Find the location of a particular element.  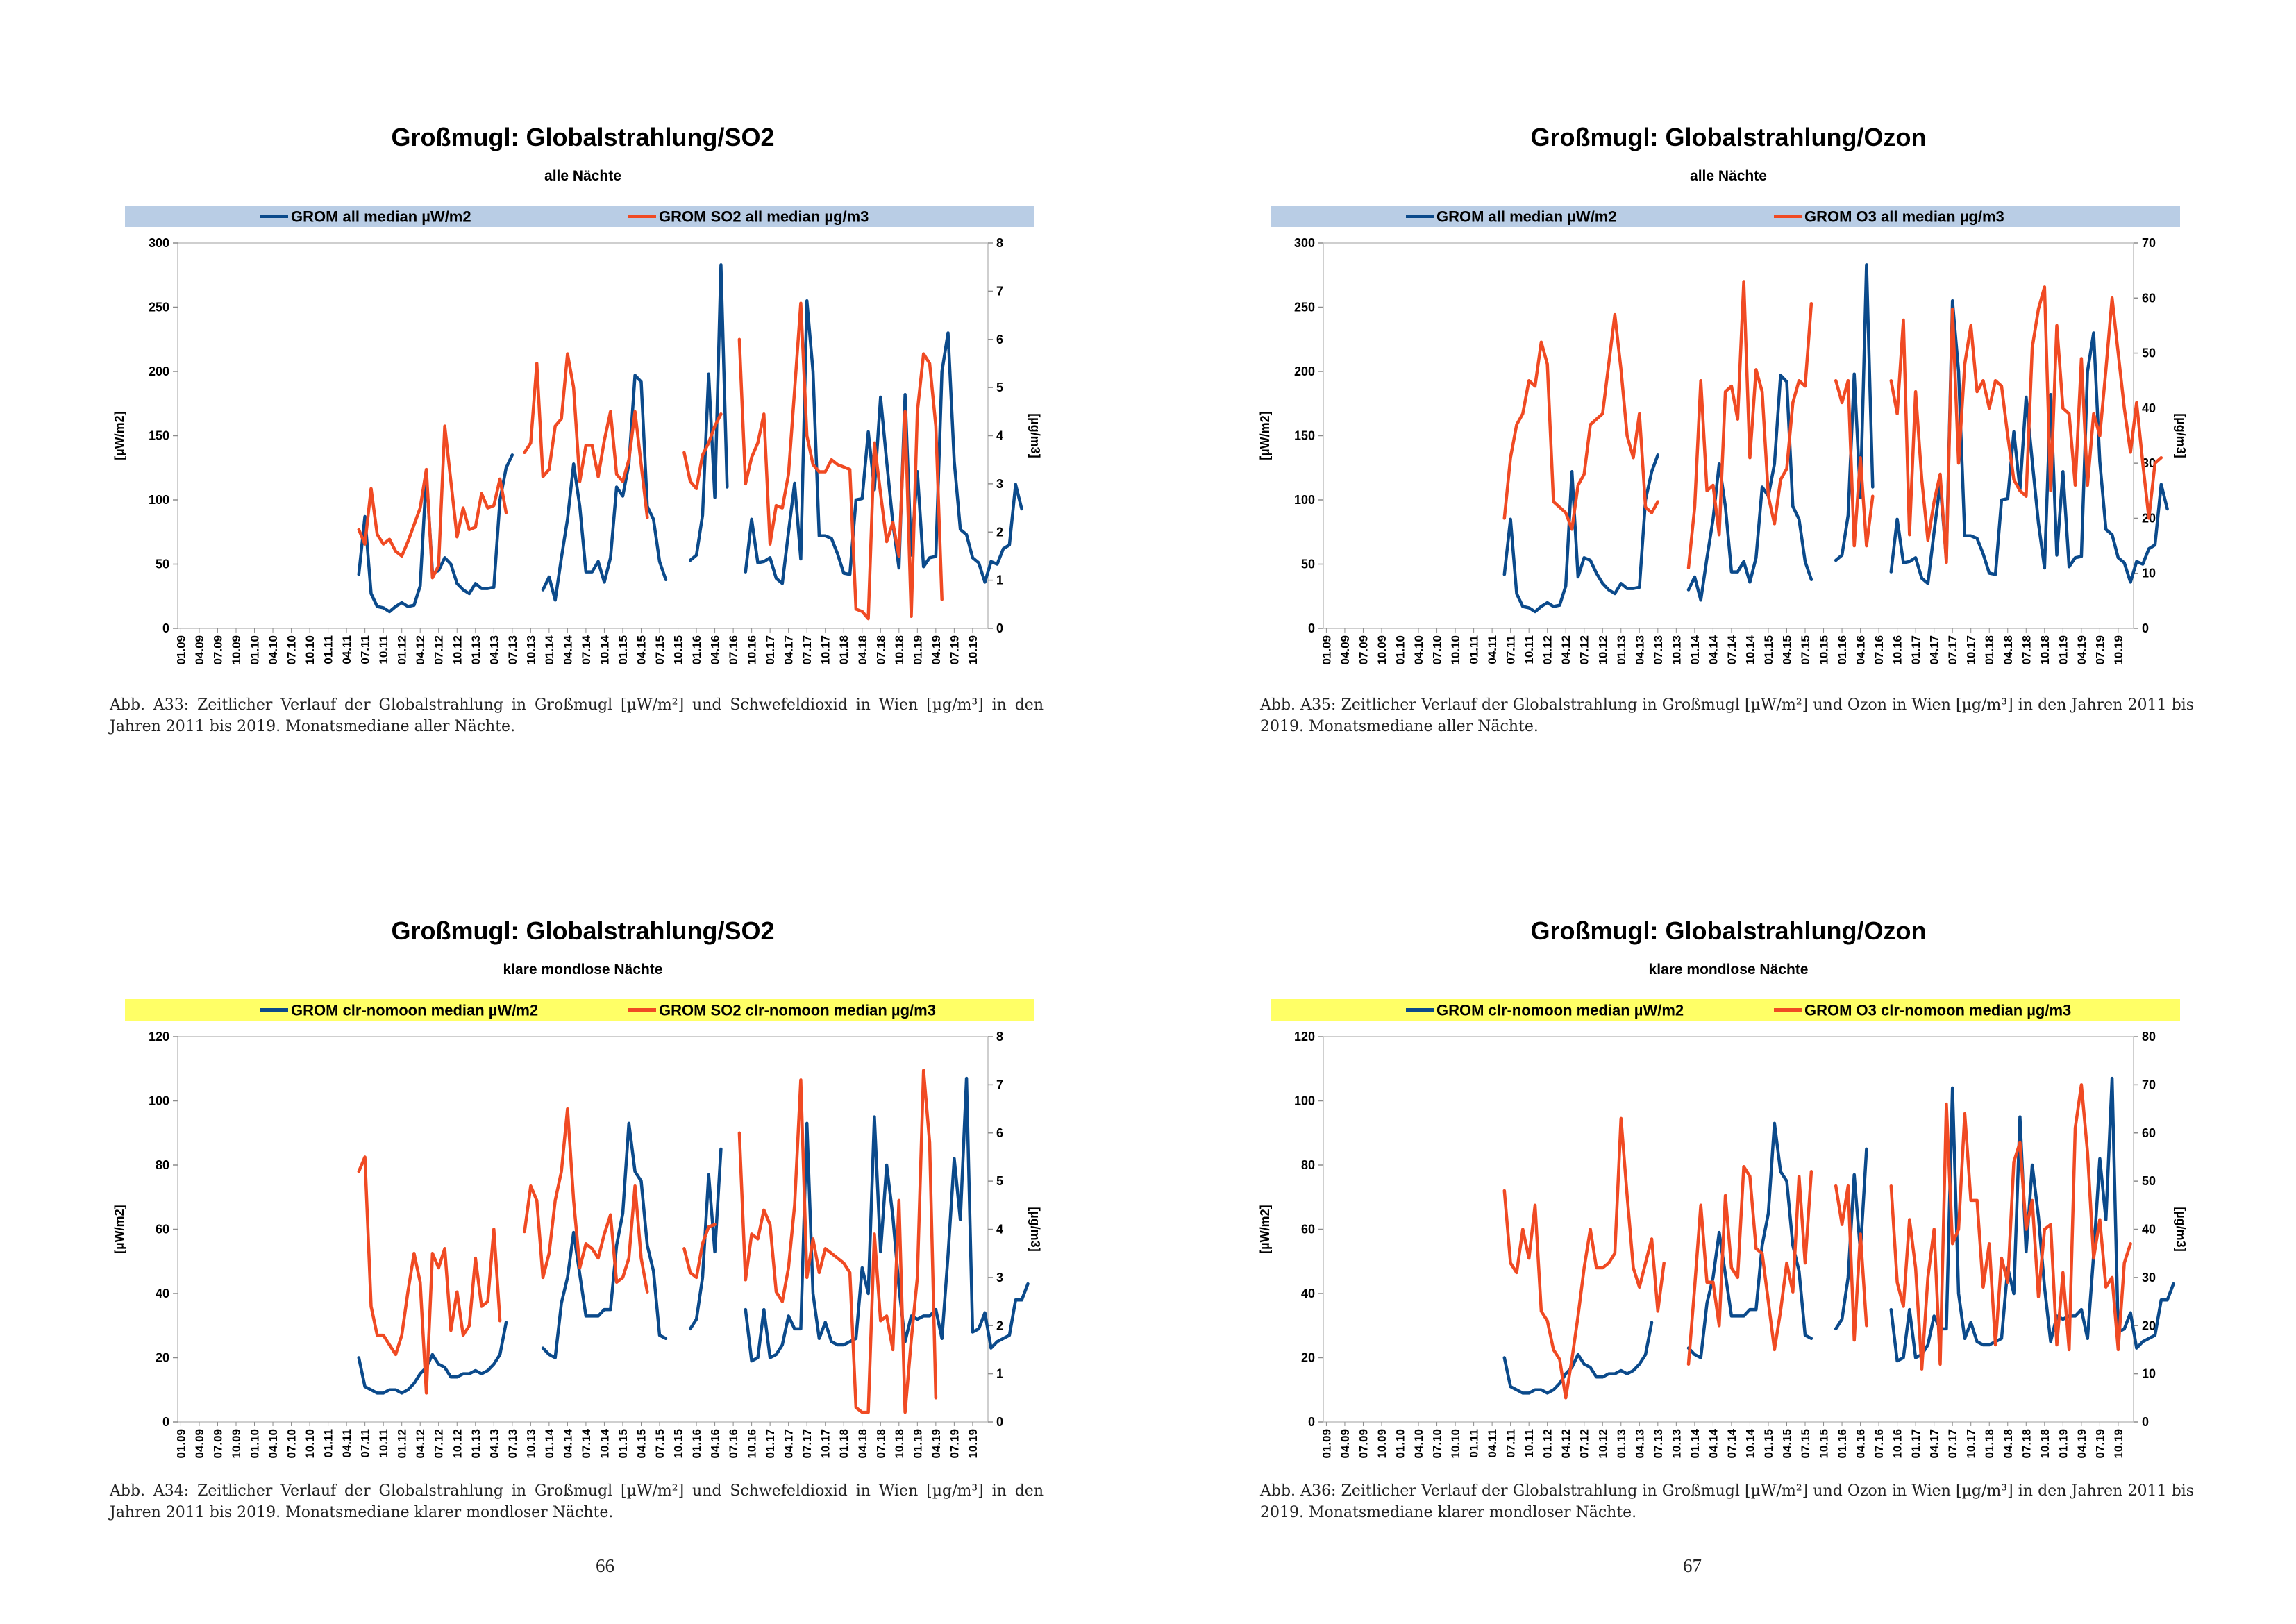

y2-tick-label: 30 is located at coordinates (2149, 1278).